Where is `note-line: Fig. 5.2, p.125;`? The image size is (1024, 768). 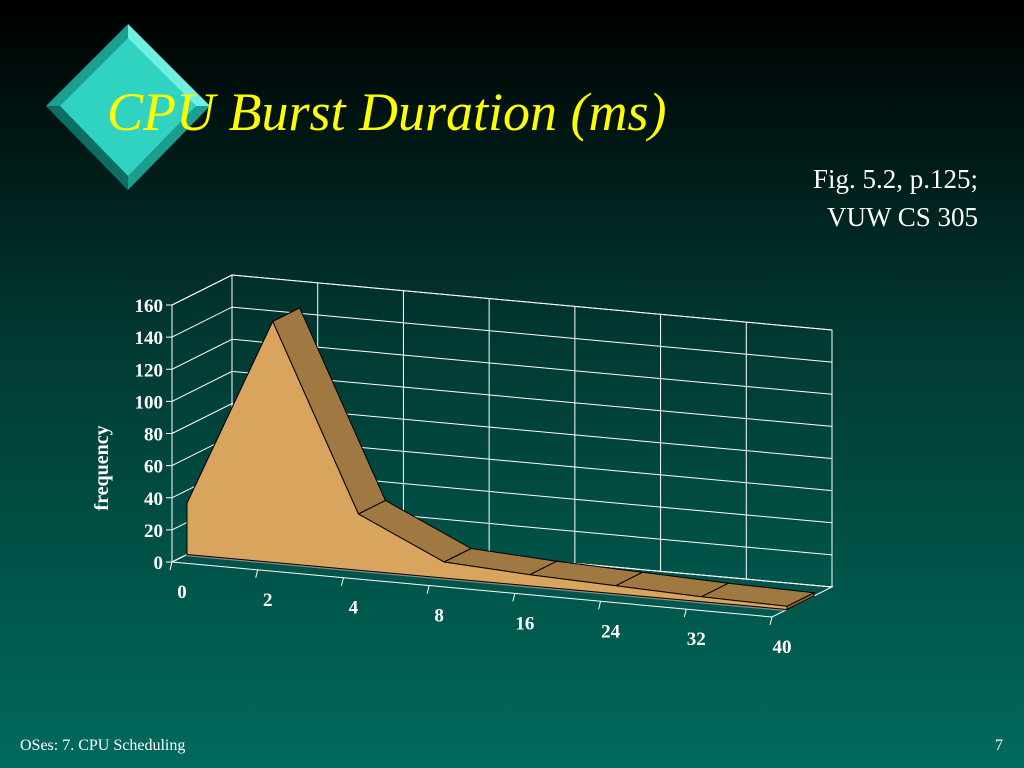
note-line: Fig. 5.2, p.125; is located at coordinates (895, 179).